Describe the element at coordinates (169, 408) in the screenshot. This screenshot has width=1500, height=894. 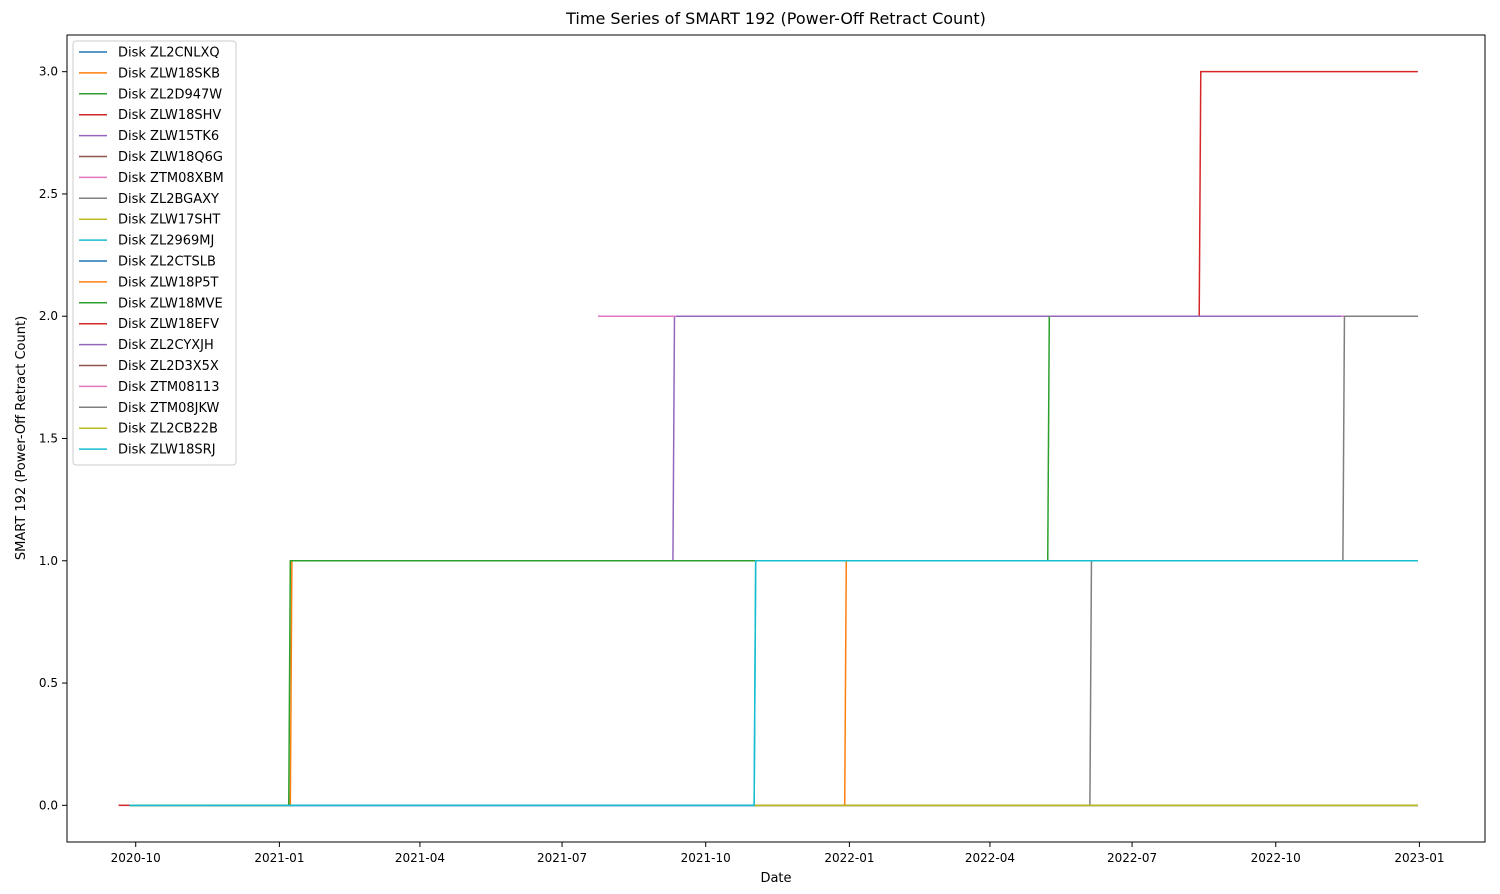
I see `legend-label: Disk ZTM08JKW` at that location.